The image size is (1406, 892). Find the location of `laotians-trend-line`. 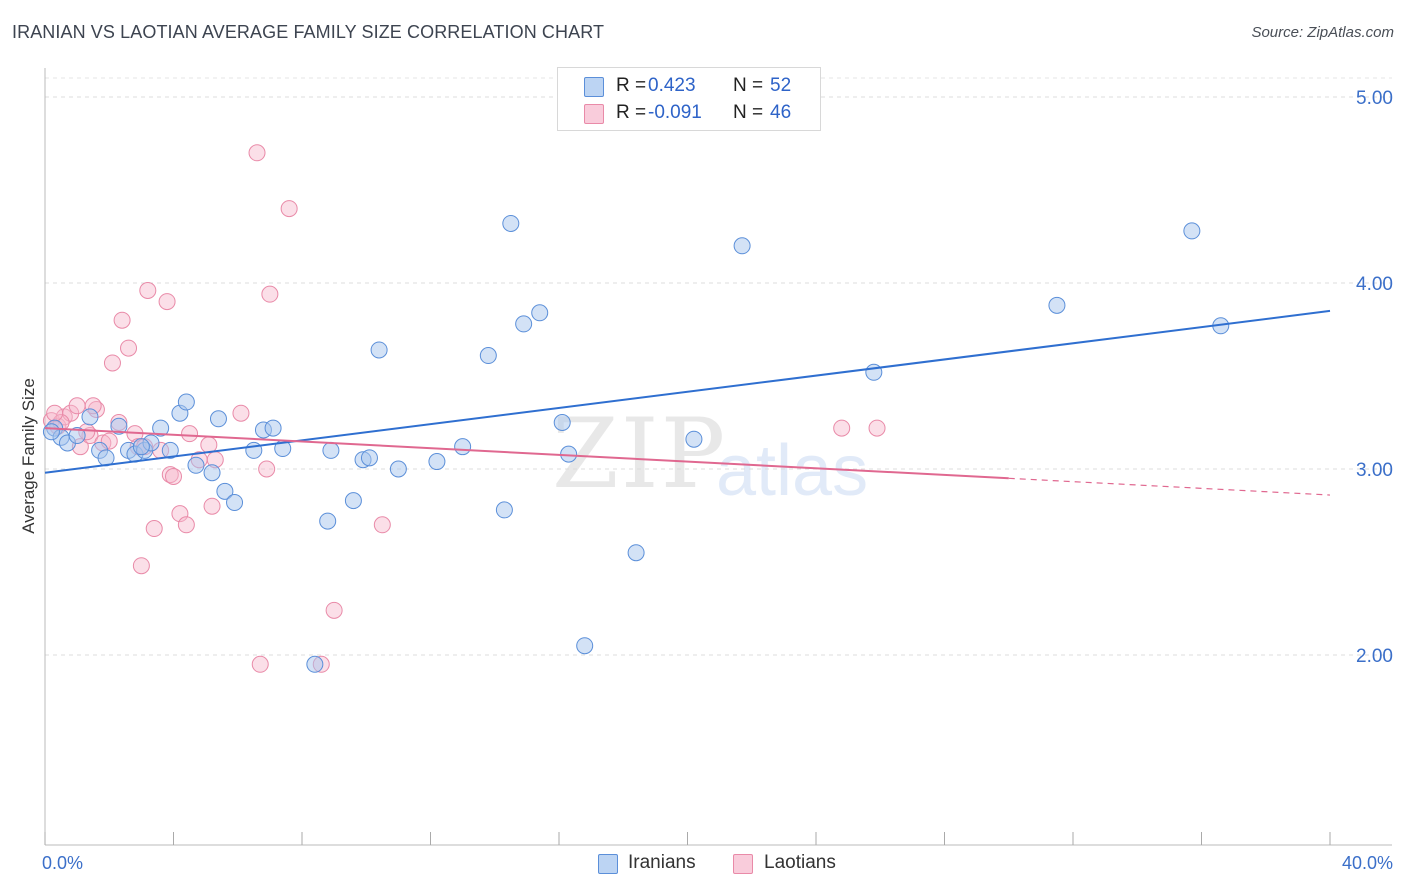

laotians-trend-line is located at coordinates (526, 453).